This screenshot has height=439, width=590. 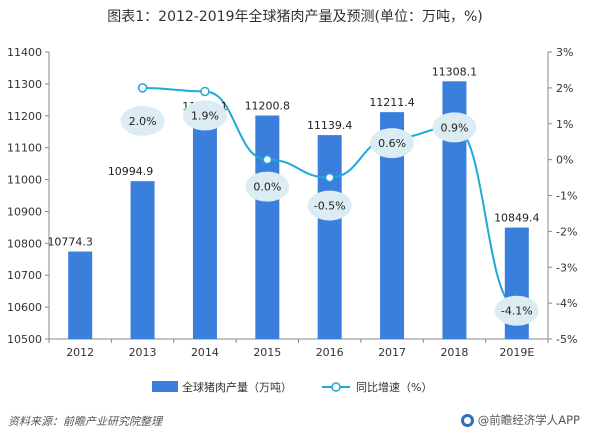 I want to click on growth-value-label: 0.0%, so click(x=267, y=187).